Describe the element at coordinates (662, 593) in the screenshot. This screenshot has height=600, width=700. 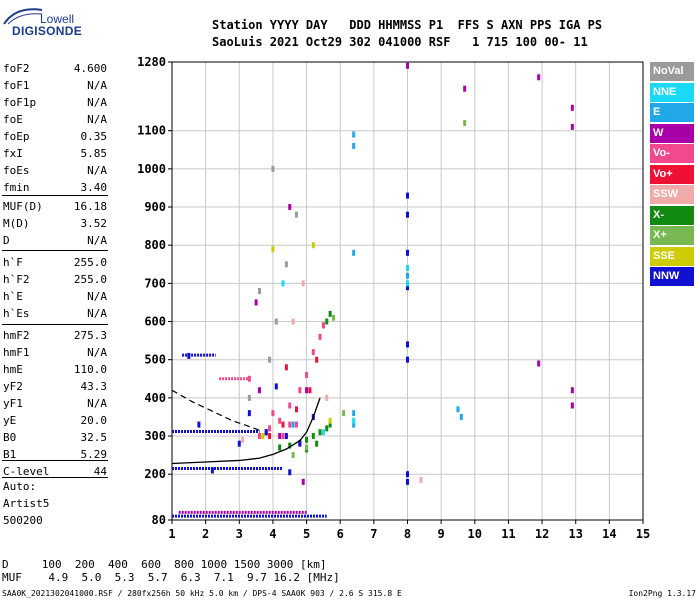
I see `footer-version: Ion2Png 1.3.17` at that location.